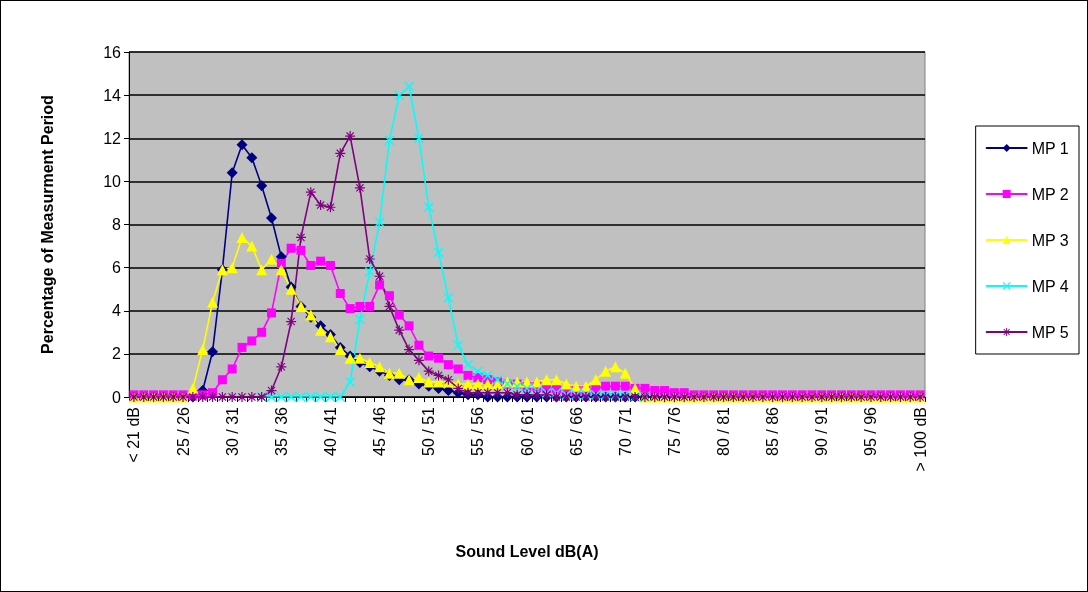  Describe the element at coordinates (478, 431) in the screenshot. I see `x-tick-label: 55 / 56` at that location.